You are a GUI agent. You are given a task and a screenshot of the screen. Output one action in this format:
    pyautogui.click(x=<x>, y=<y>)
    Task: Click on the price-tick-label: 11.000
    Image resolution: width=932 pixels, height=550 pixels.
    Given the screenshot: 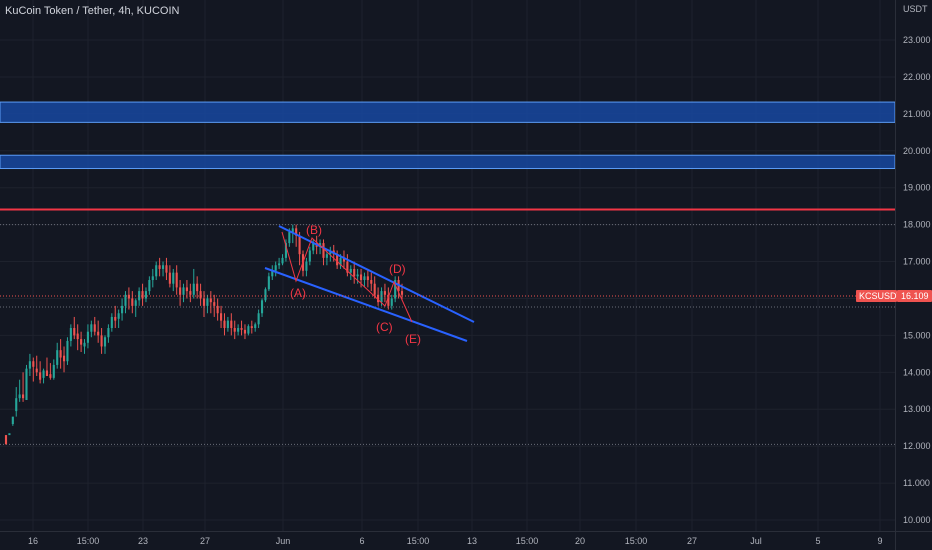 What is the action you would take?
    pyautogui.click(x=916, y=483)
    